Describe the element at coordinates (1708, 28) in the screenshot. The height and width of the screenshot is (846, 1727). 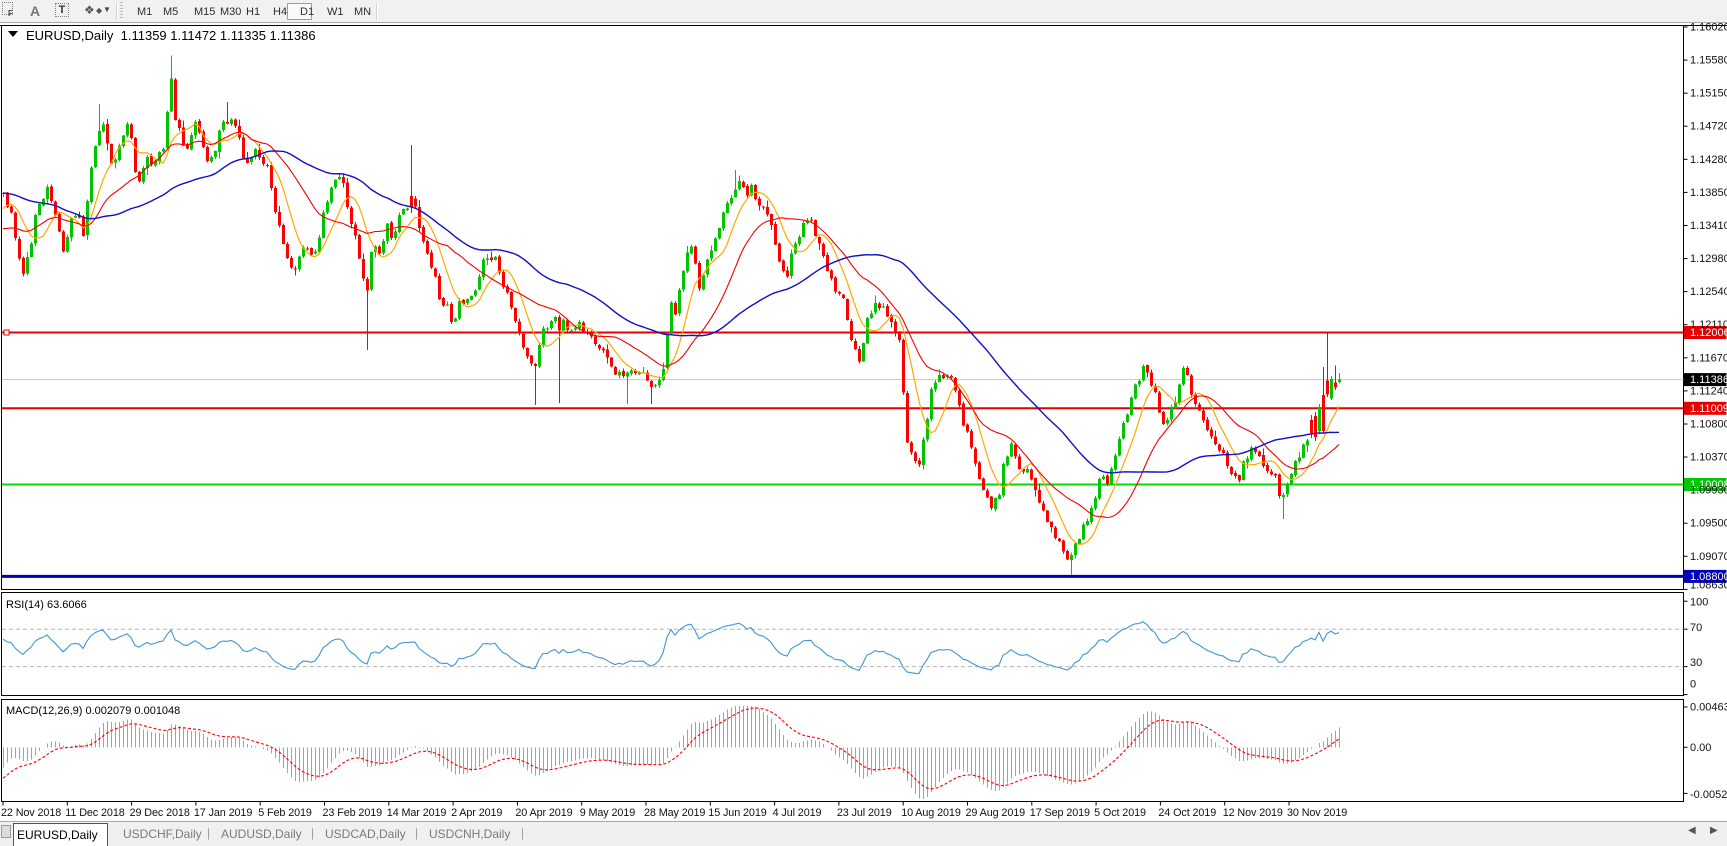
I see `svg-text: 1.16020` at that location.